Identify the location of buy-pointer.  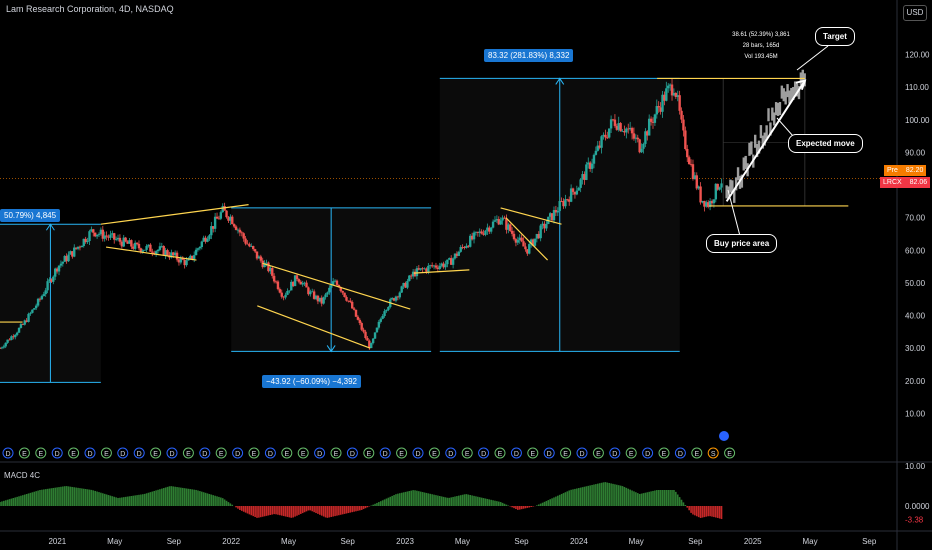
(734, 213).